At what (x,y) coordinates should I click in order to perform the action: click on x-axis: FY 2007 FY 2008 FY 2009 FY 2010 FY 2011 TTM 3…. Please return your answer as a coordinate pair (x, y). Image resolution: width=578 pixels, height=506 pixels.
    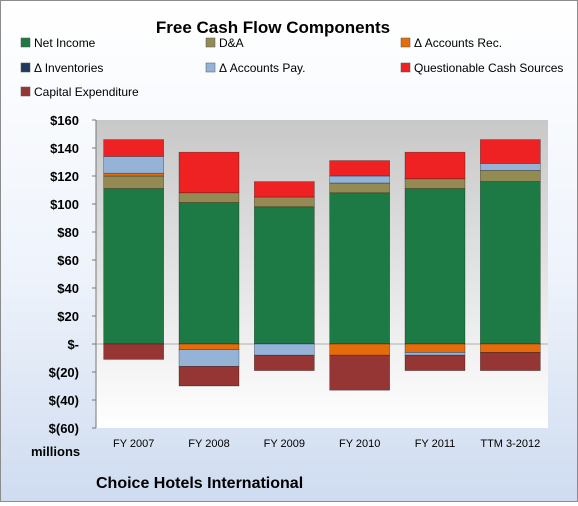
    Looking at the image, I should click on (326, 444).